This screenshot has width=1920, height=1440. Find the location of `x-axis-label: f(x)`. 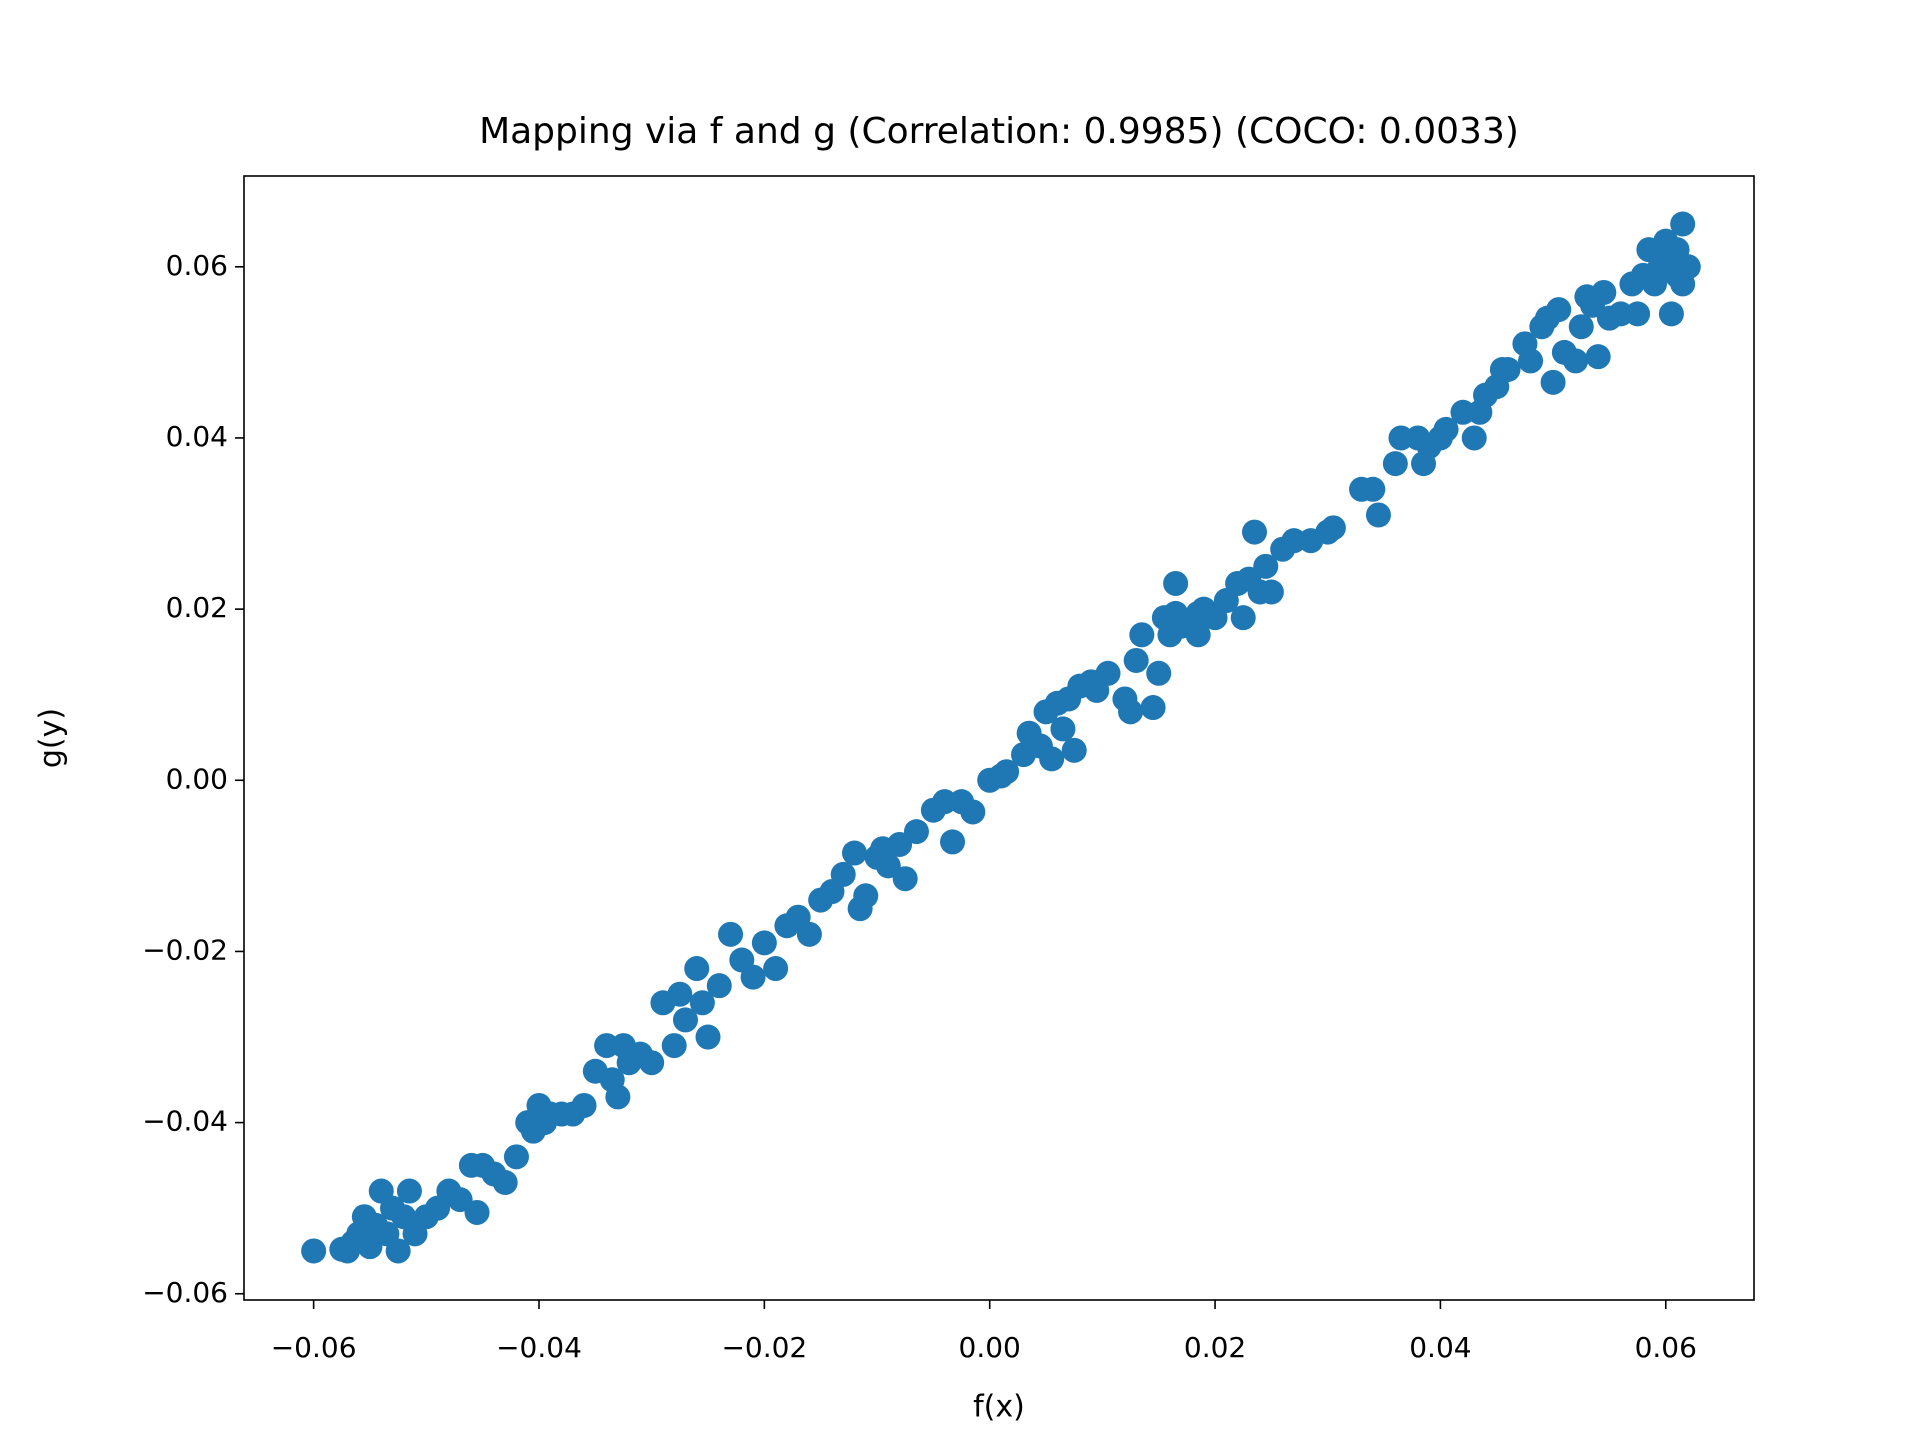

x-axis-label: f(x) is located at coordinates (999, 1407).